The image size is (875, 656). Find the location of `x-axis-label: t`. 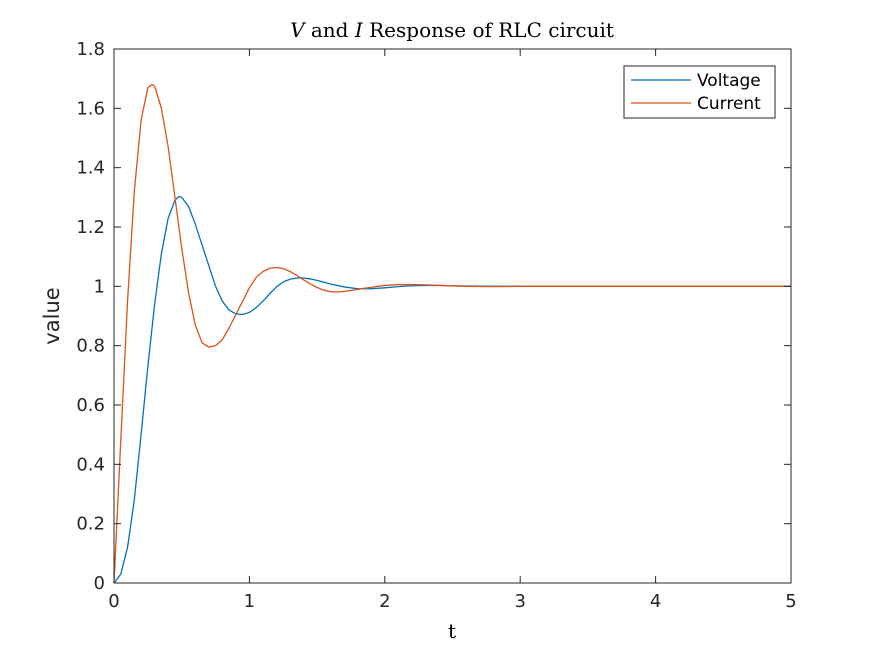

x-axis-label: t is located at coordinates (452, 631).